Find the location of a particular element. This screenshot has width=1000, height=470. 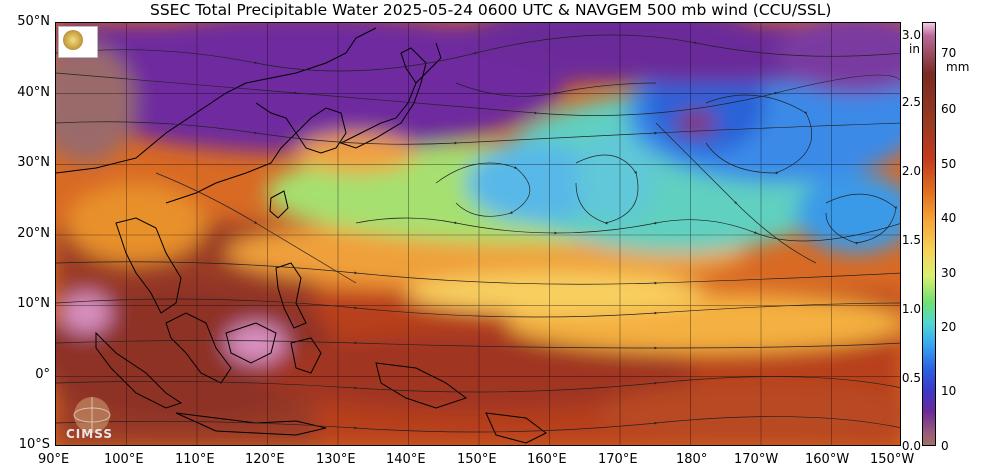

inch-unit: in is located at coordinates (914, 49).